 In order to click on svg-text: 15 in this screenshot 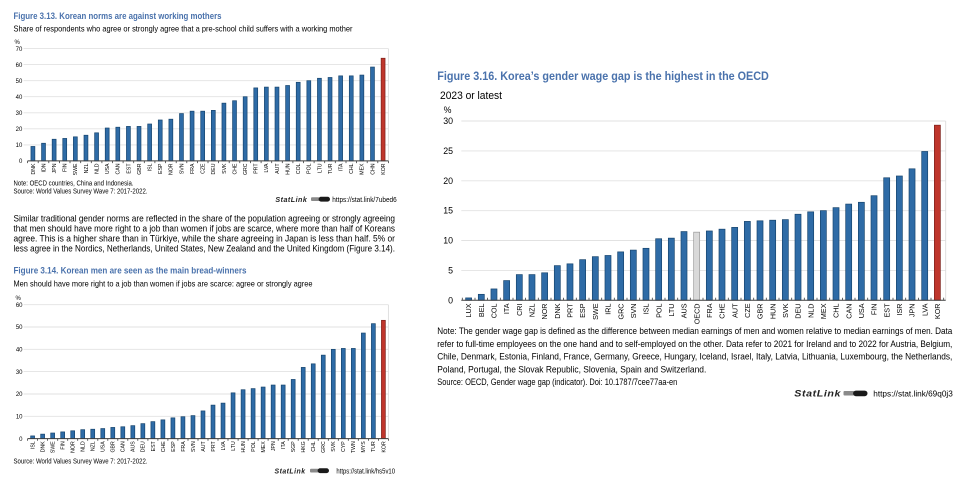, I will do `click(448, 211)`.